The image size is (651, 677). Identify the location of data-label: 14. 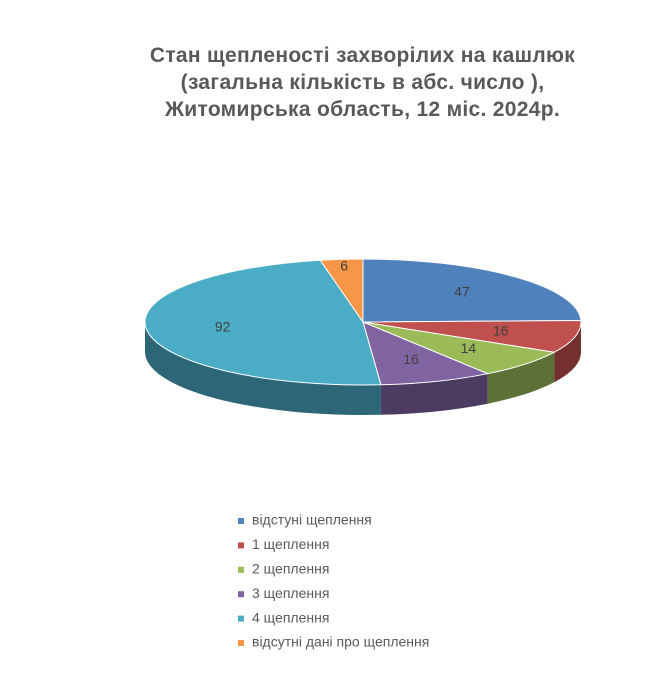
(469, 348).